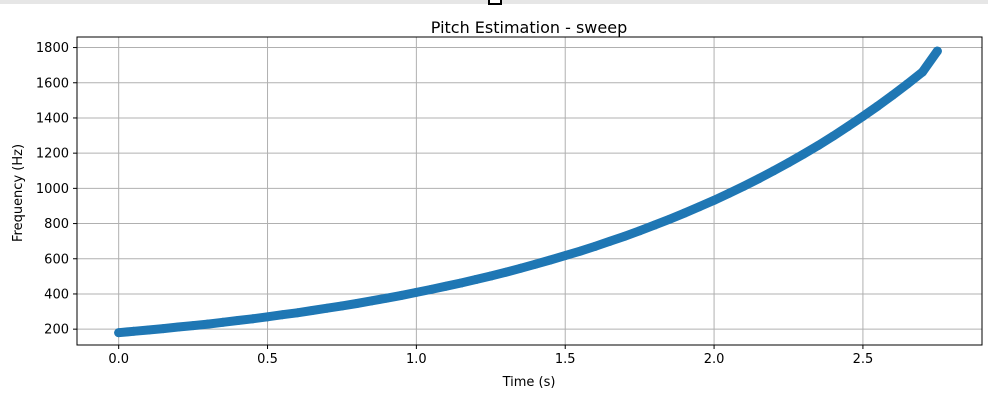 The width and height of the screenshot is (988, 402). Describe the element at coordinates (52, 48) in the screenshot. I see `y-tick-label: 1800` at that location.